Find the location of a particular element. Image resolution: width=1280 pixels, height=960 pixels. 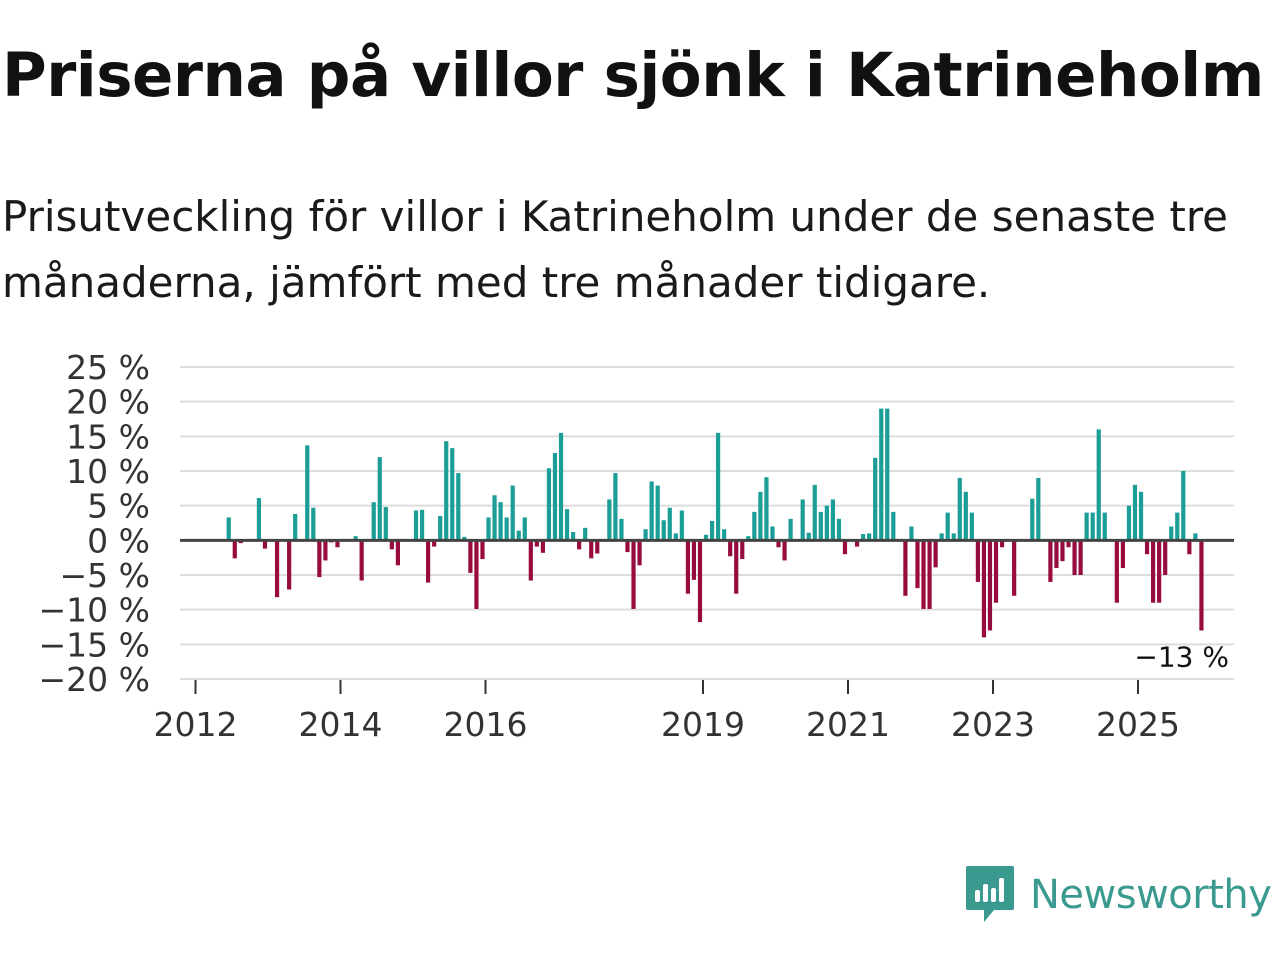

y-tick-label: 15 % is located at coordinates (108, 436).